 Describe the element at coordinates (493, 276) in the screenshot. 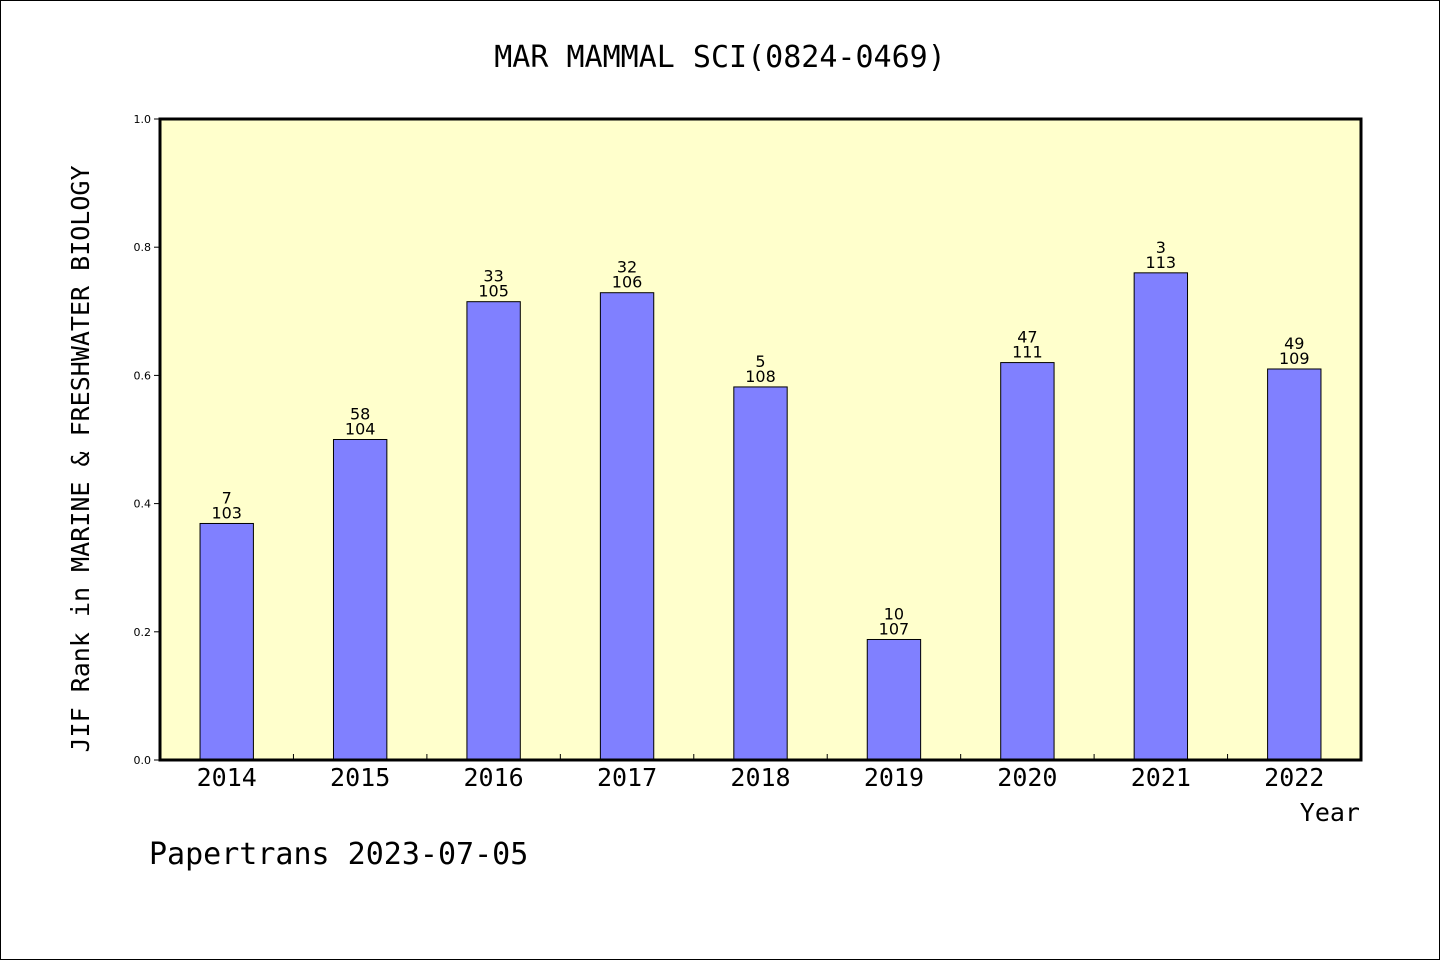

I see `bar-rank-label: 33` at that location.